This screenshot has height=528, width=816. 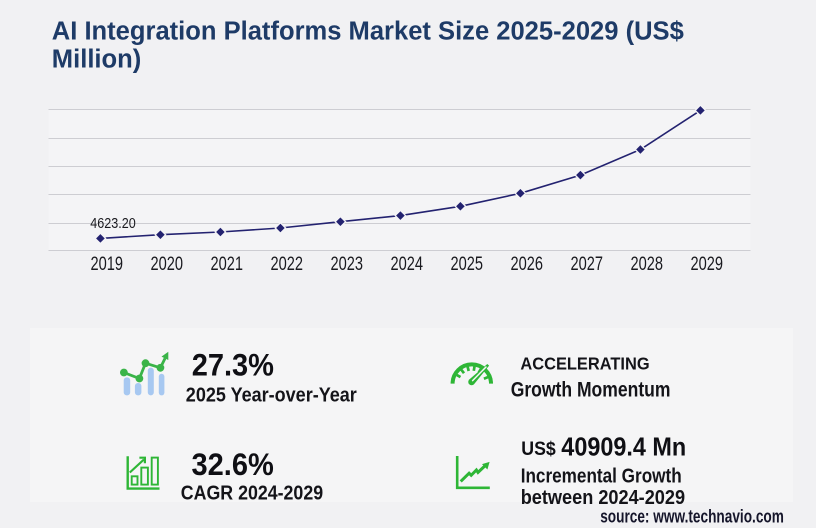 What do you see at coordinates (113, 224) in the screenshot?
I see `svg-text: 4623.20` at bounding box center [113, 224].